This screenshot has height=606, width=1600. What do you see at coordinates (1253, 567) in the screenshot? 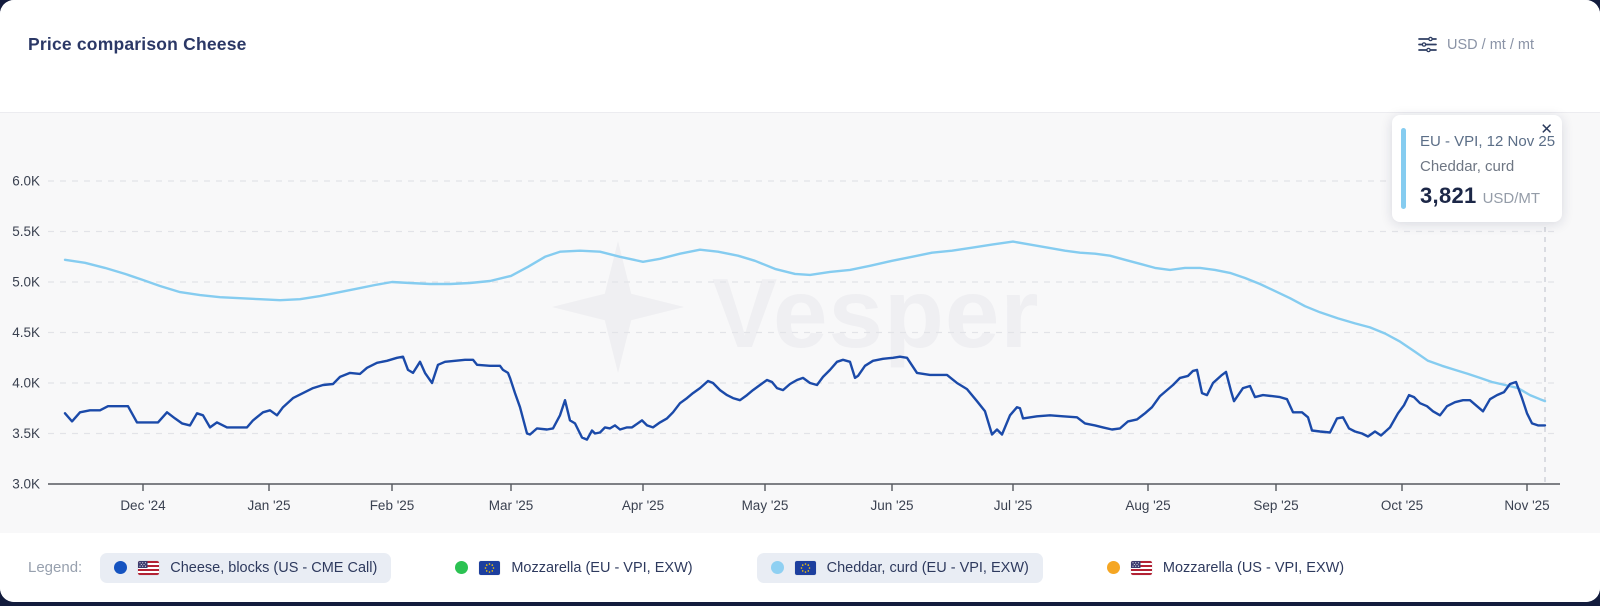
I see `legend-item-label: Mozzarella (US - VPI, EXW)` at bounding box center [1253, 567].